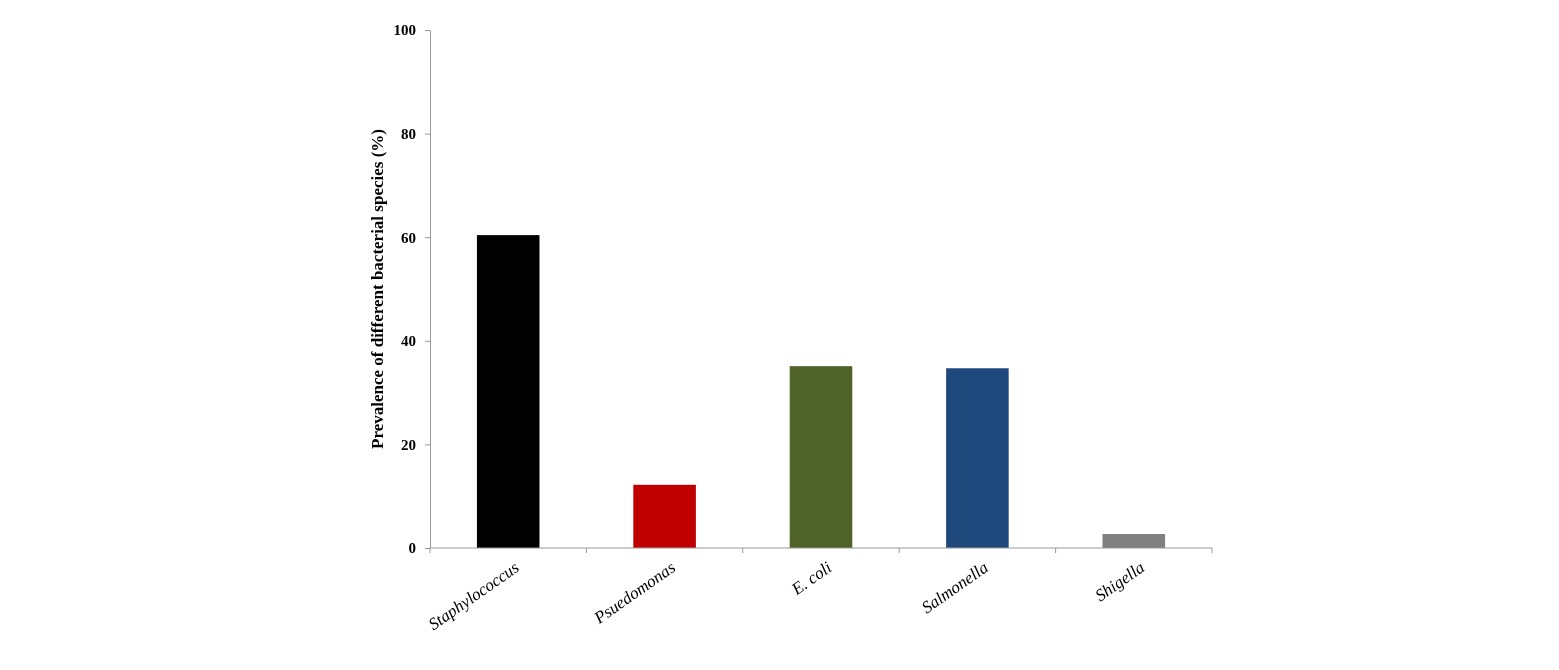 The width and height of the screenshot is (1559, 670). What do you see at coordinates (408, 133) in the screenshot?
I see `y-tick-label: 80` at bounding box center [408, 133].